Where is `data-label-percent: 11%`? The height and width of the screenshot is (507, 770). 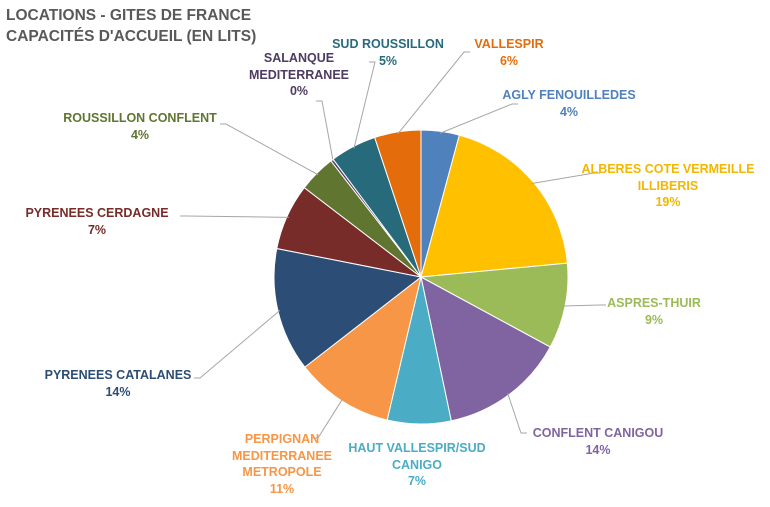
data-label-percent: 11% is located at coordinates (282, 488).